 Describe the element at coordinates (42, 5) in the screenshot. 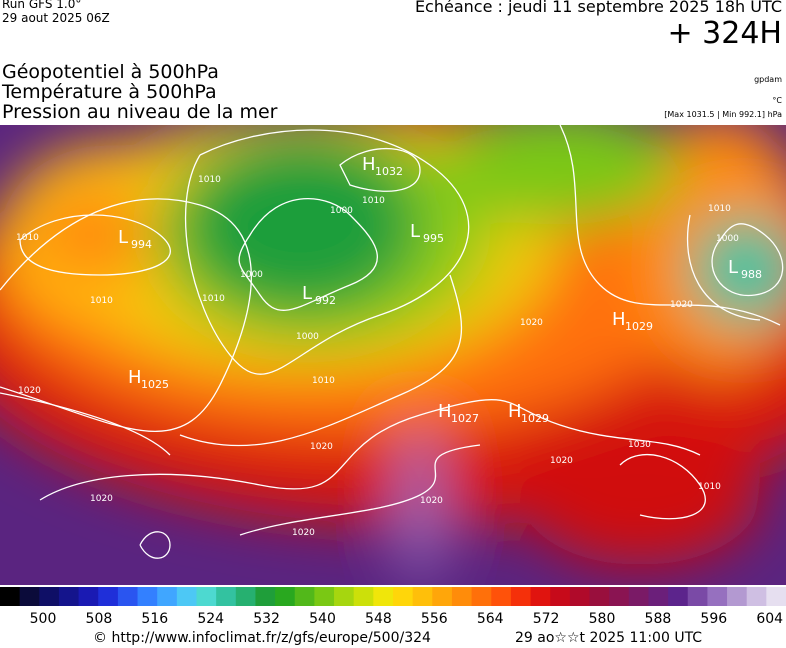

I see `run-label: Run GFS 1.0°` at that location.